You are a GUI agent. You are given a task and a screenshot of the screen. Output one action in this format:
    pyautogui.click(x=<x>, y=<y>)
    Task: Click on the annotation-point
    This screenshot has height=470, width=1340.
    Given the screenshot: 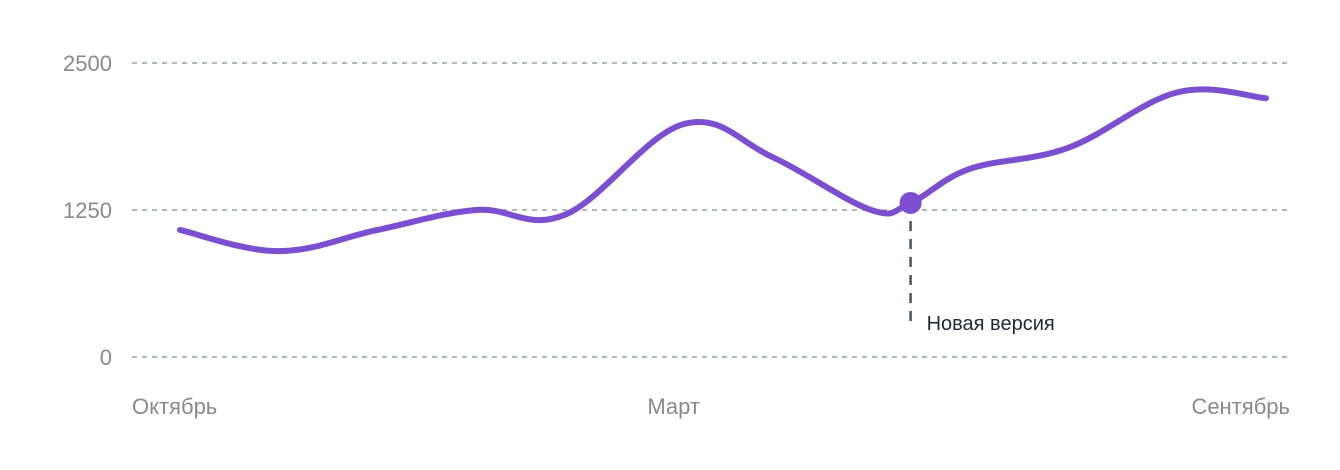 What is the action you would take?
    pyautogui.click(x=910, y=202)
    